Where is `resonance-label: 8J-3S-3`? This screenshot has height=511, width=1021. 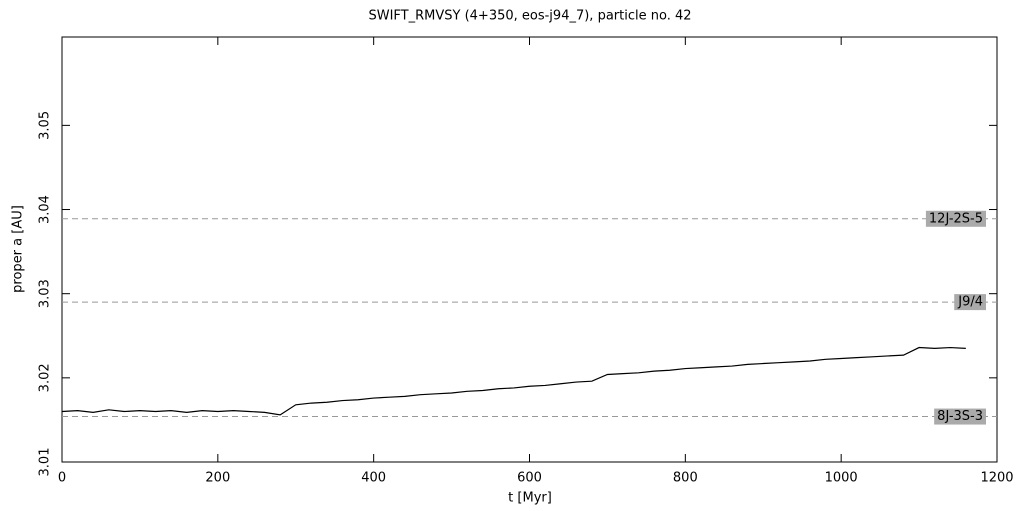 resonance-label: 8J-3S-3 is located at coordinates (960, 416).